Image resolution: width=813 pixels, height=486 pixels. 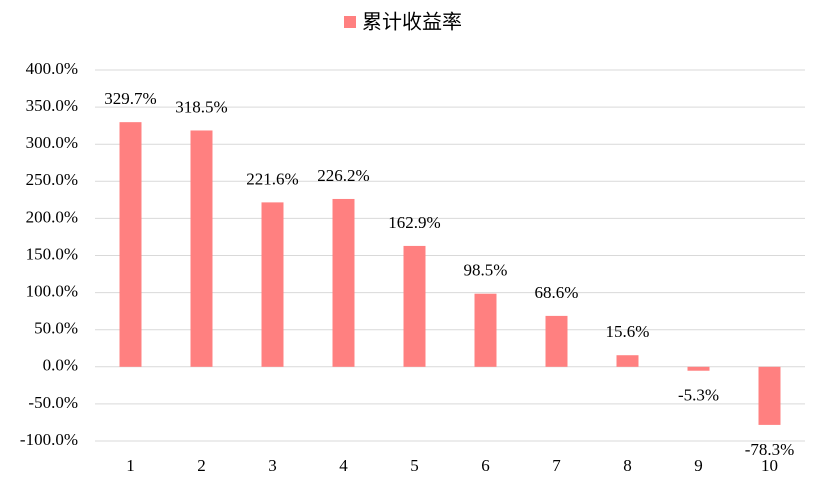 What do you see at coordinates (486, 270) in the screenshot?
I see `value-label: 98.5%` at bounding box center [486, 270].